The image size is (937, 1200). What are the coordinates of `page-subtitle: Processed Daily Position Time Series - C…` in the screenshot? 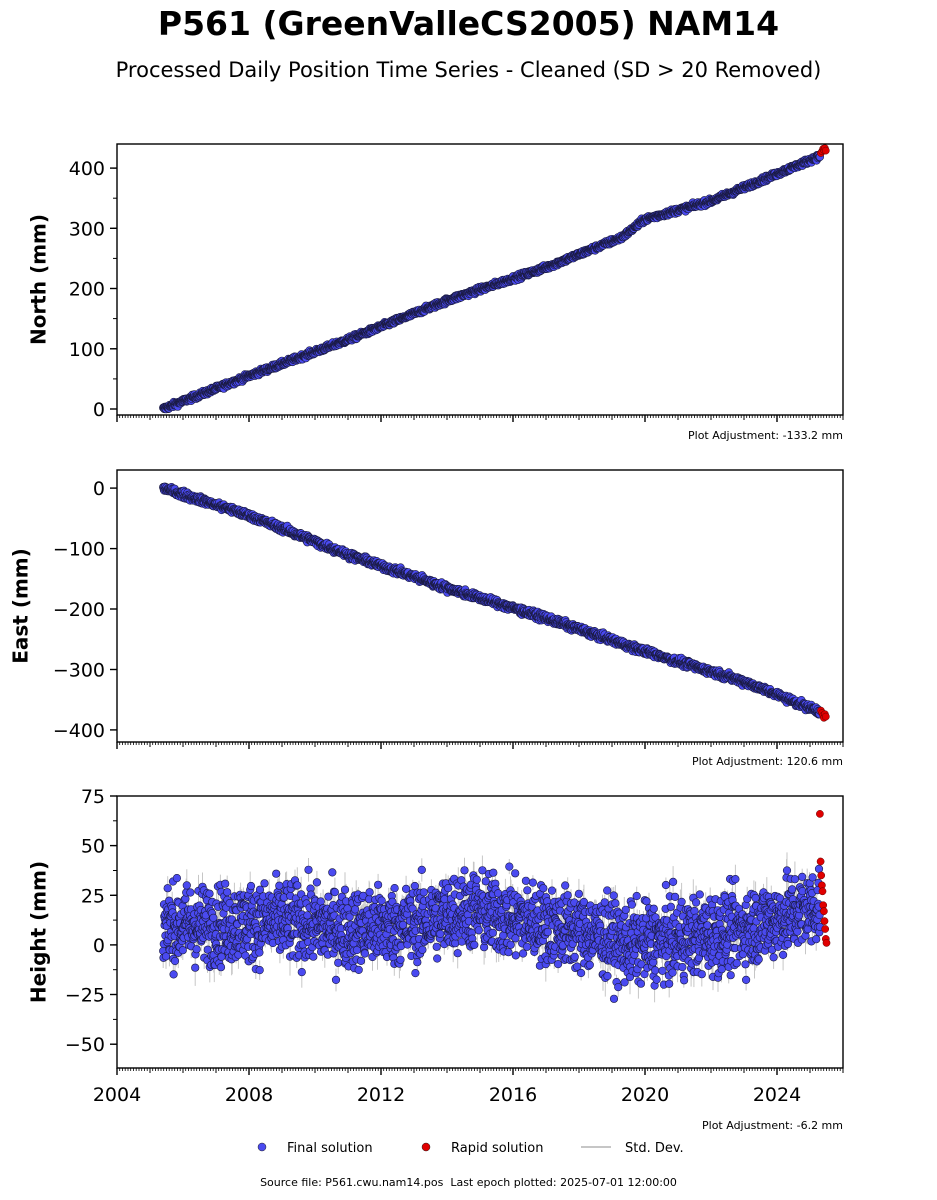 It's located at (468, 70).